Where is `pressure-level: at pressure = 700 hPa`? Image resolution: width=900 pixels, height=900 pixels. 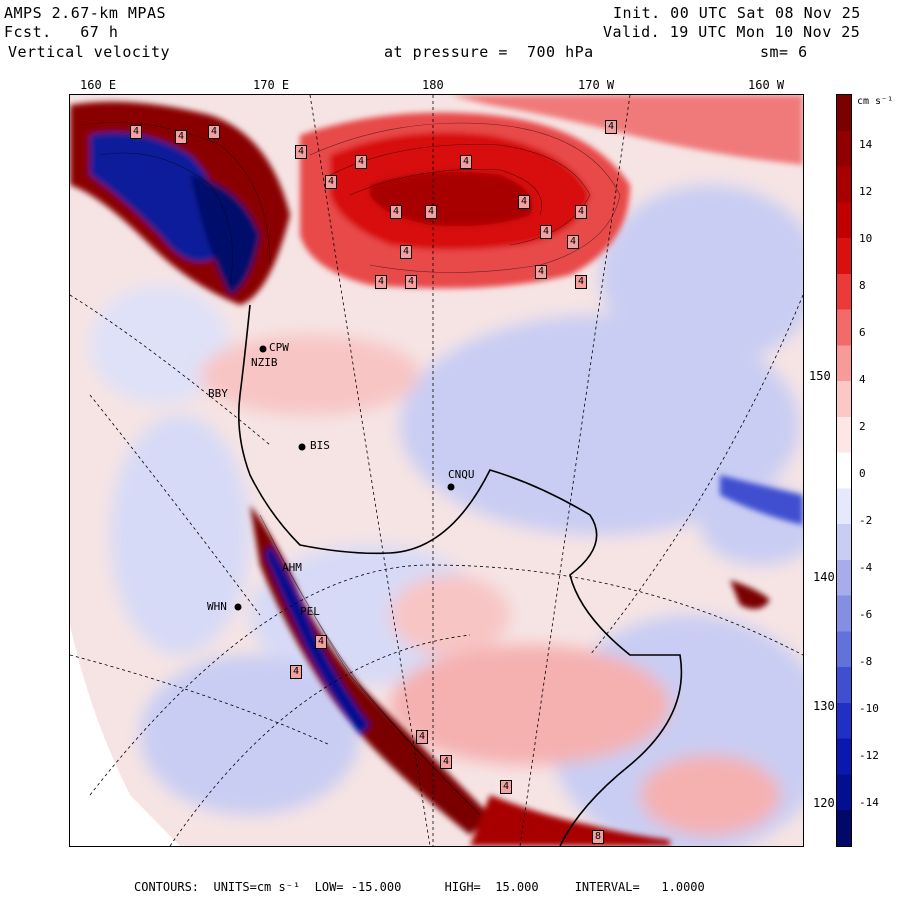
pressure-level: at pressure = 700 hPa is located at coordinates (489, 52).